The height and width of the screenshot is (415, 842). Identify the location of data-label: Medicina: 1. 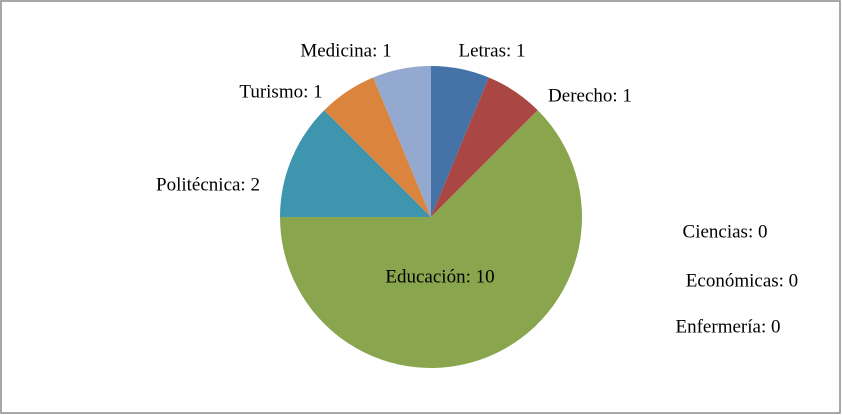
(345, 50).